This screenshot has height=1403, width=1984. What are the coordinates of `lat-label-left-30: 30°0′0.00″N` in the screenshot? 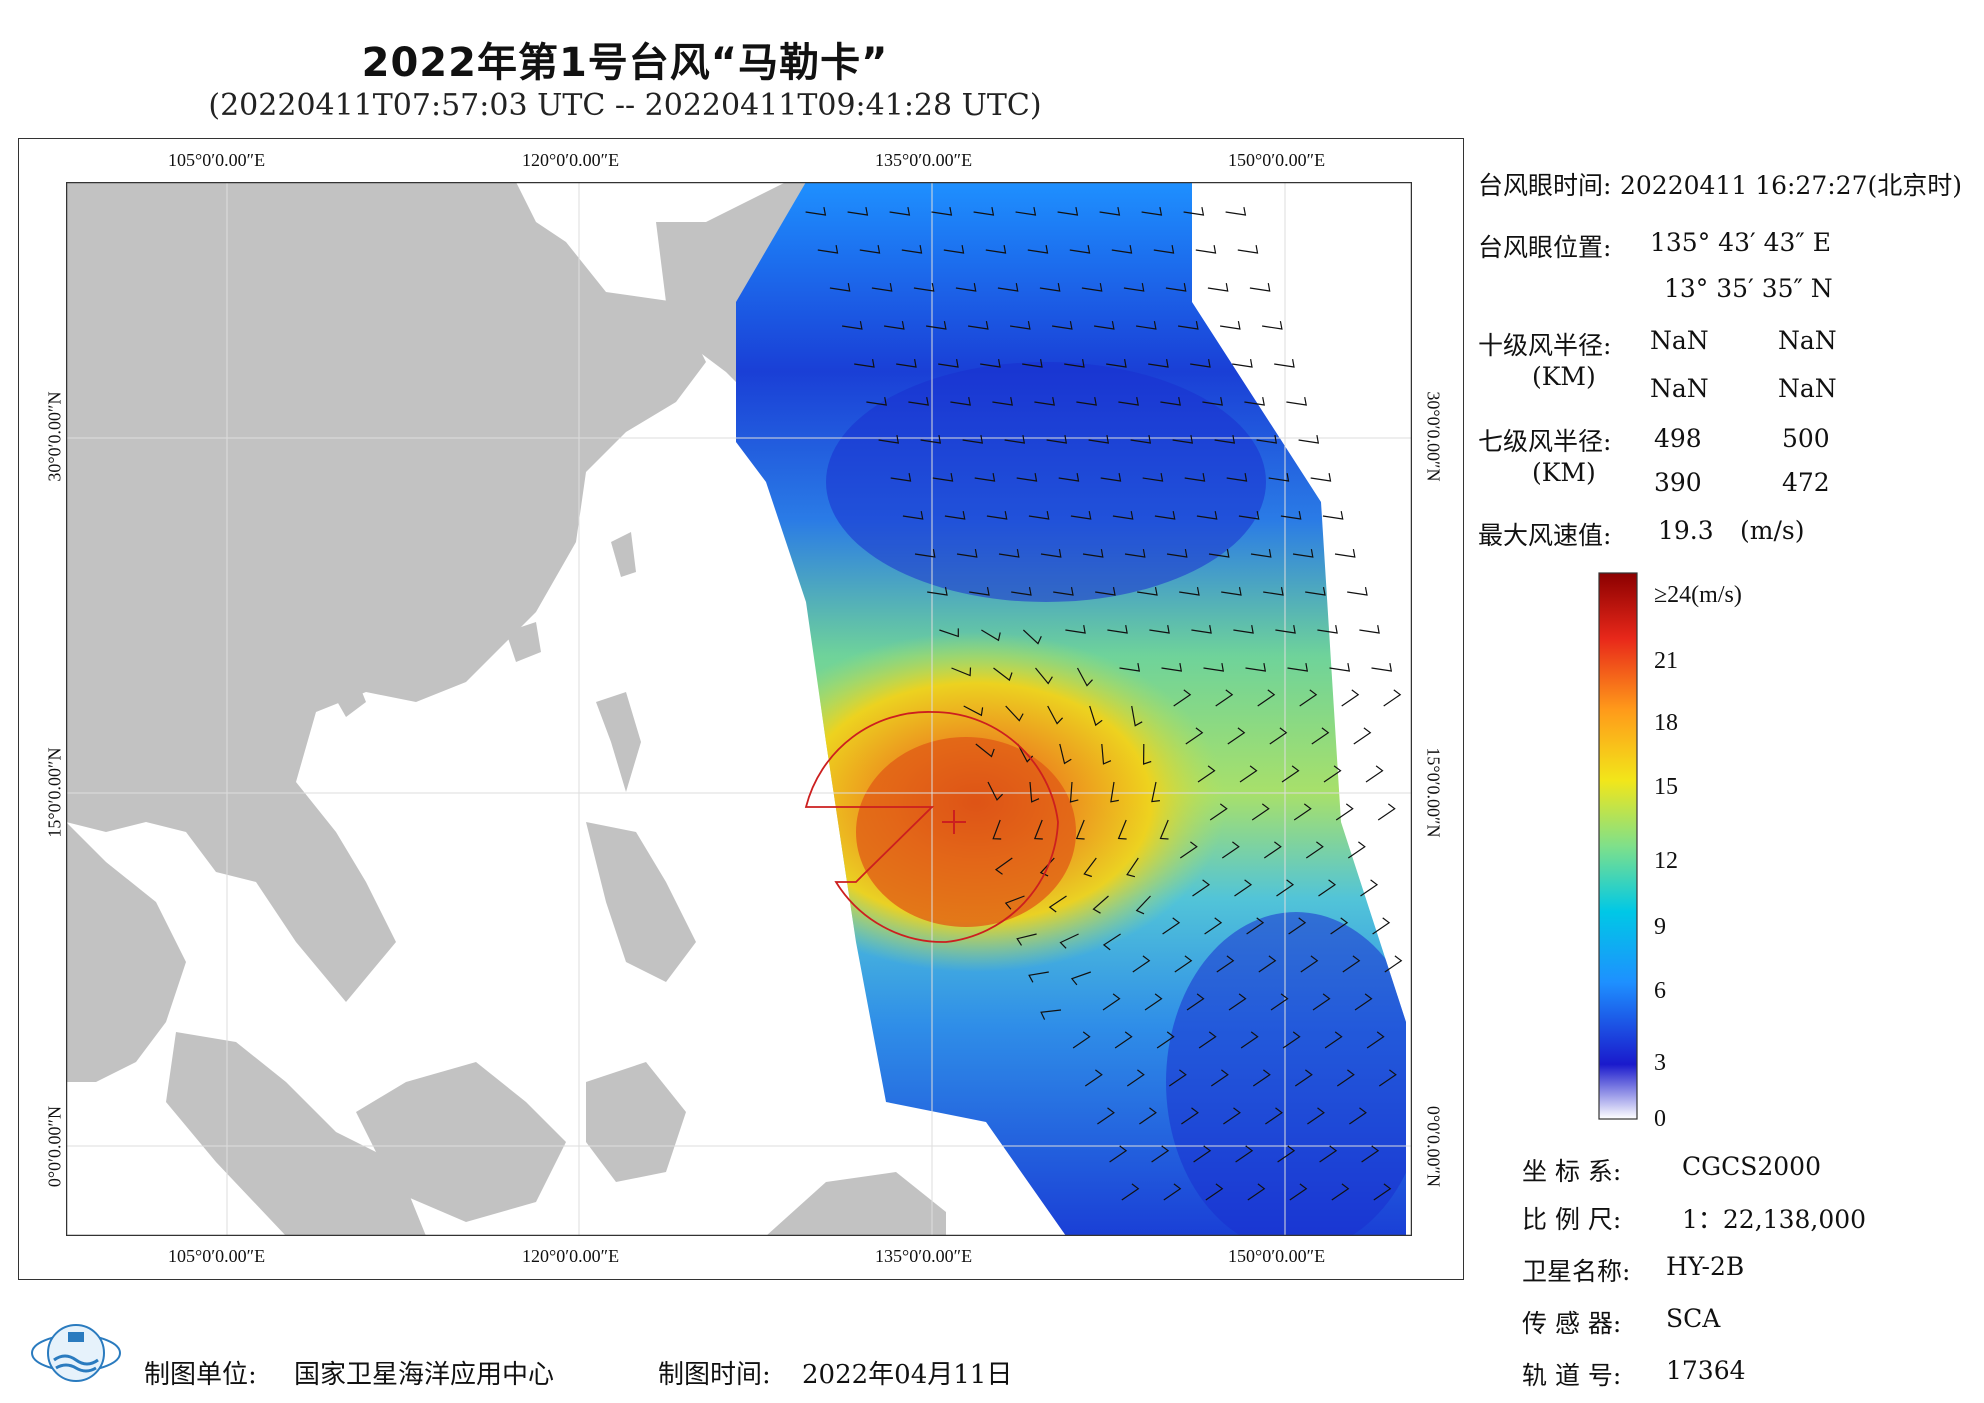 It's located at (54, 436).